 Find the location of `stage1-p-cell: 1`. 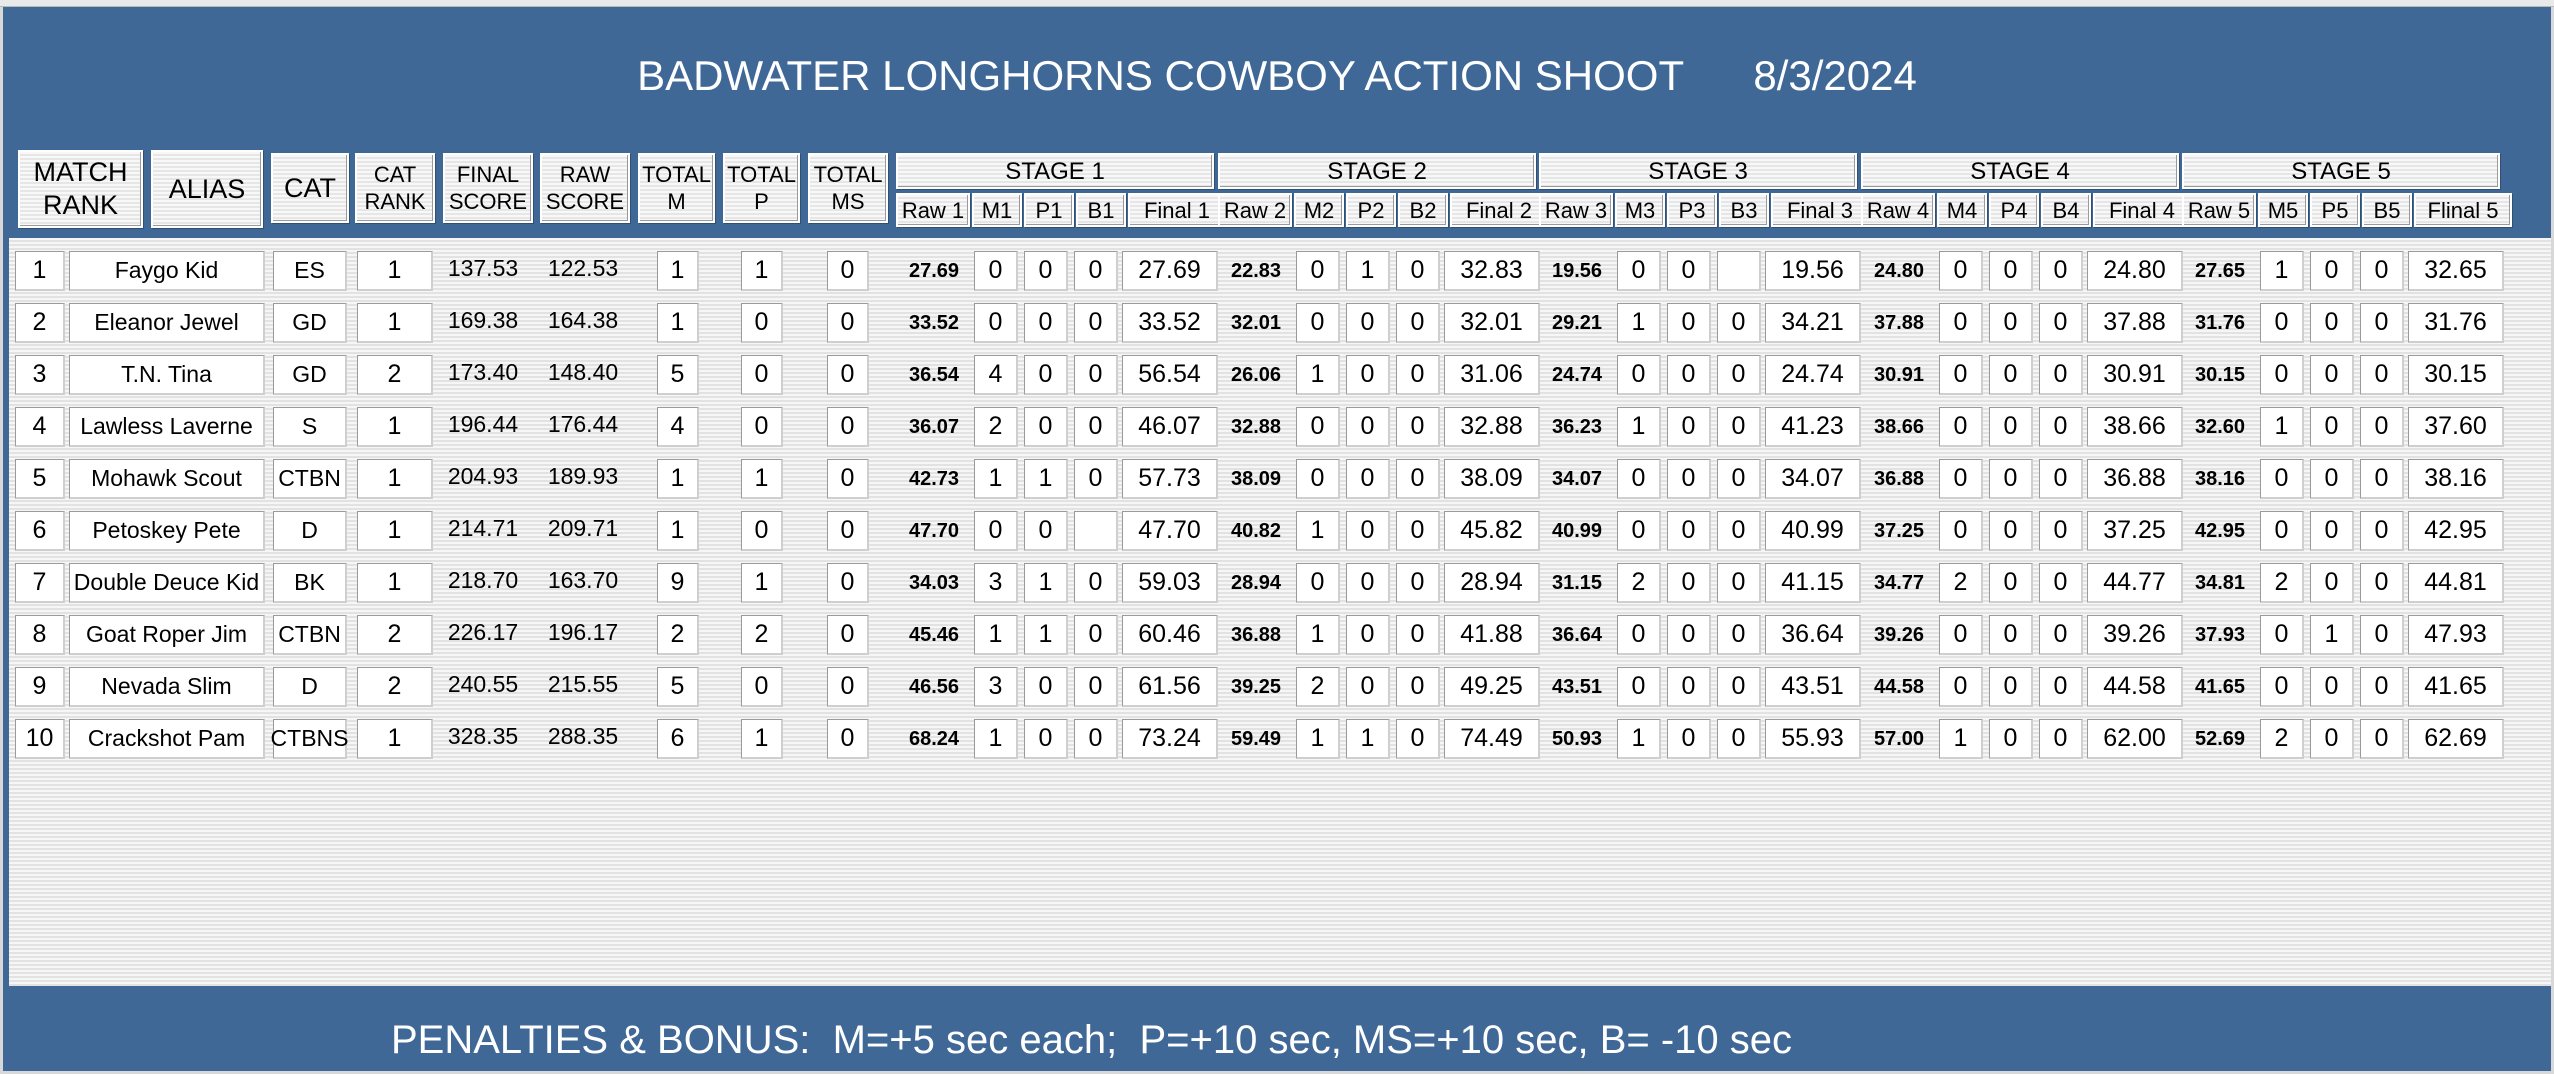

stage1-p-cell: 1 is located at coordinates (1046, 635).